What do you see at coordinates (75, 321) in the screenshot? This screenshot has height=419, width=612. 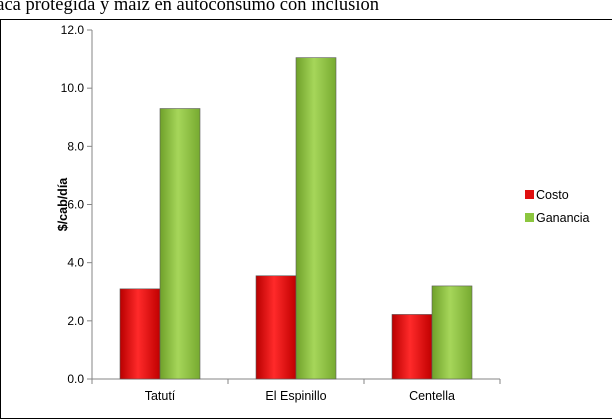 I see `y-tick-label: 2.0` at bounding box center [75, 321].